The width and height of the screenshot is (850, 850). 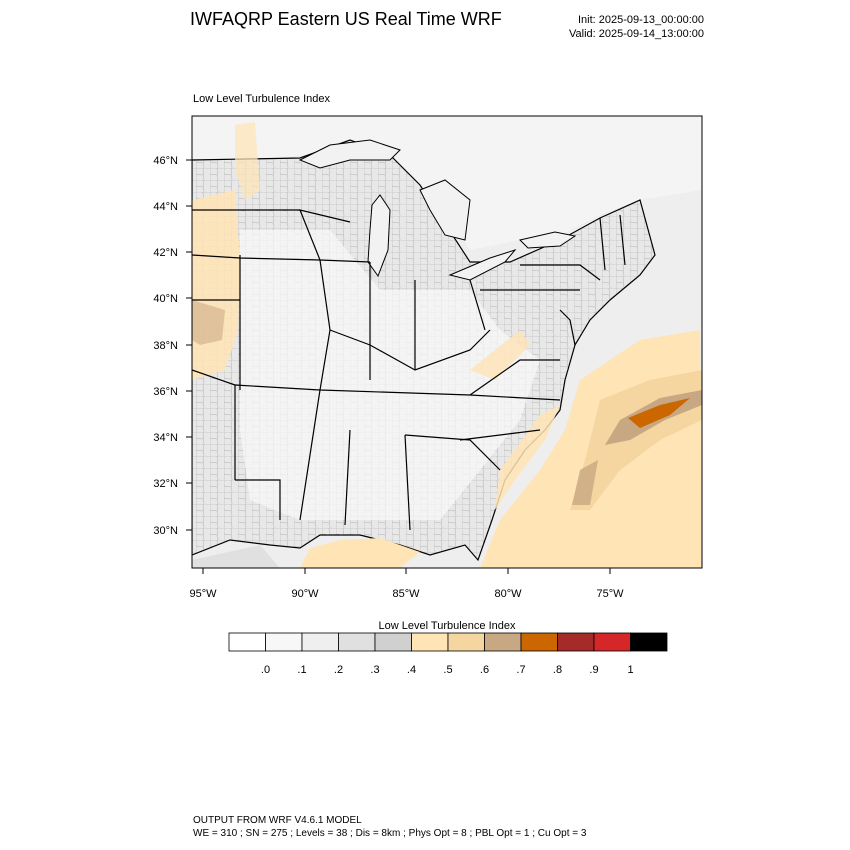 I want to click on lat-label: 42°N, so click(x=165, y=253).